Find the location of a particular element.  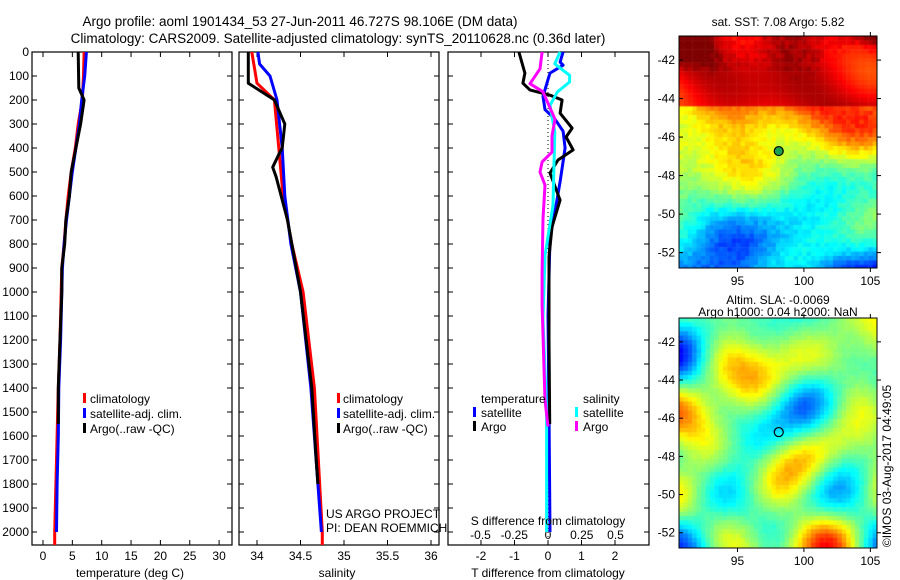

y-tick-label: 500 is located at coordinates (19, 172).